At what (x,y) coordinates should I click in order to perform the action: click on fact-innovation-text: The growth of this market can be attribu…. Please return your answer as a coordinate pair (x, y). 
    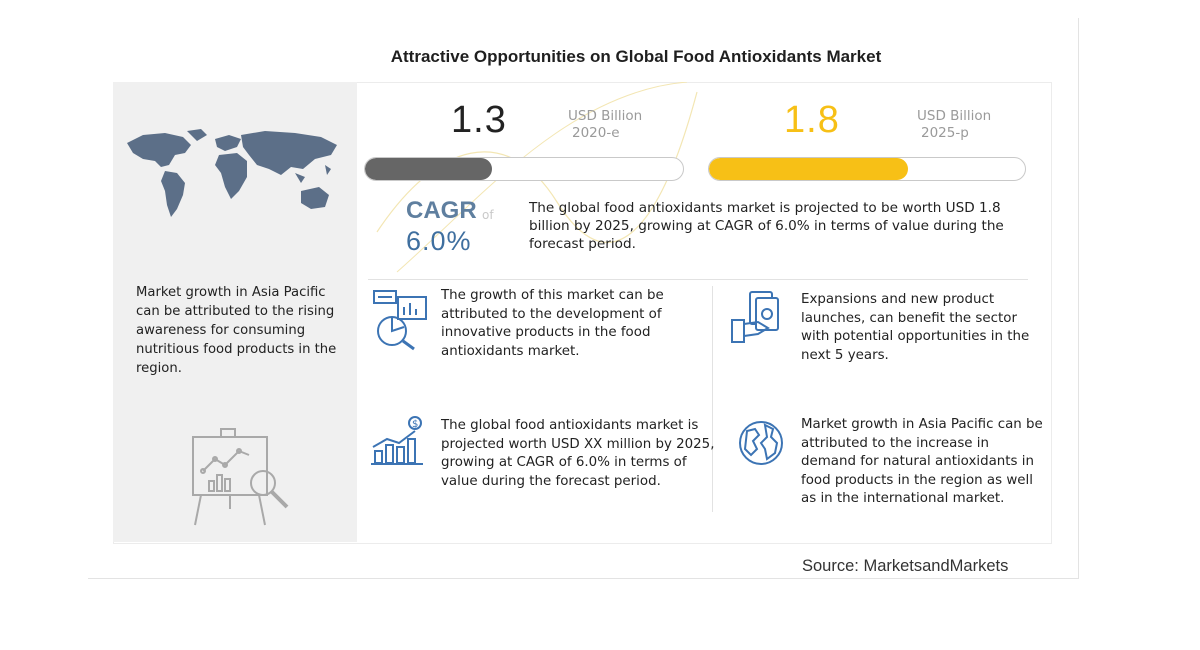
    Looking at the image, I should click on (552, 323).